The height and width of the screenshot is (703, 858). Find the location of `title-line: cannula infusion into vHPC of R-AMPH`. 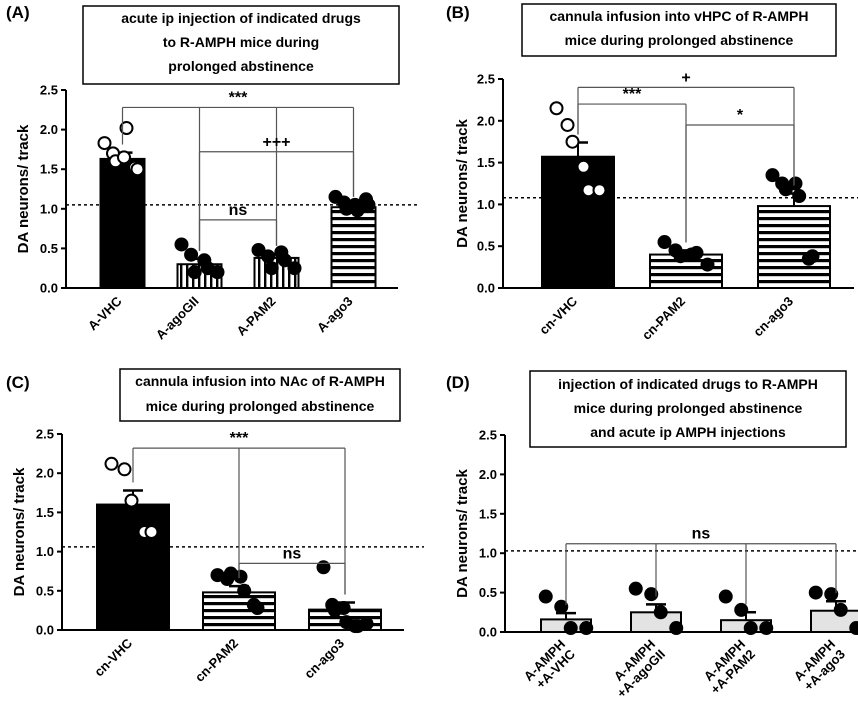

title-line: cannula infusion into vHPC of R-AMPH is located at coordinates (679, 16).